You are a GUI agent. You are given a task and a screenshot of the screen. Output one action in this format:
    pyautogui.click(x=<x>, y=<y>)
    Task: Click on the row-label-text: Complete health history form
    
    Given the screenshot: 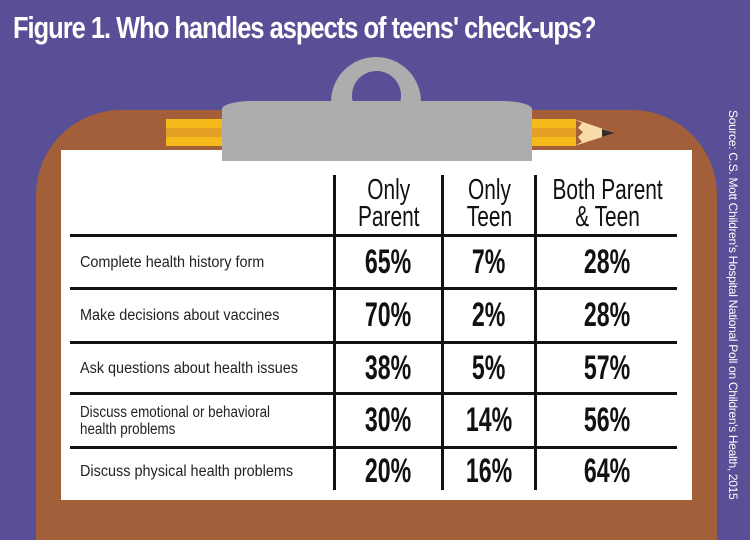 What is the action you would take?
    pyautogui.click(x=172, y=262)
    